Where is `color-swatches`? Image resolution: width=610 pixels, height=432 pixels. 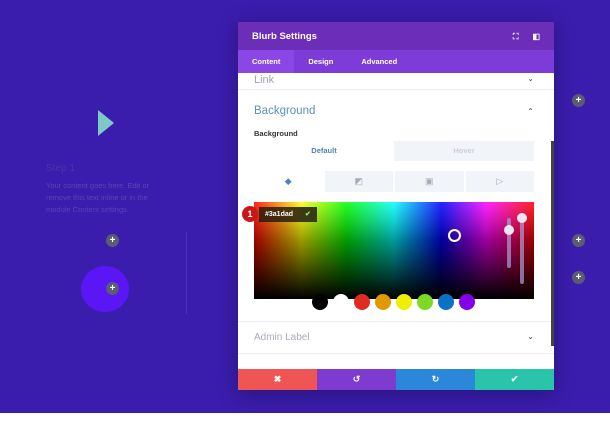 color-swatches is located at coordinates (393, 302).